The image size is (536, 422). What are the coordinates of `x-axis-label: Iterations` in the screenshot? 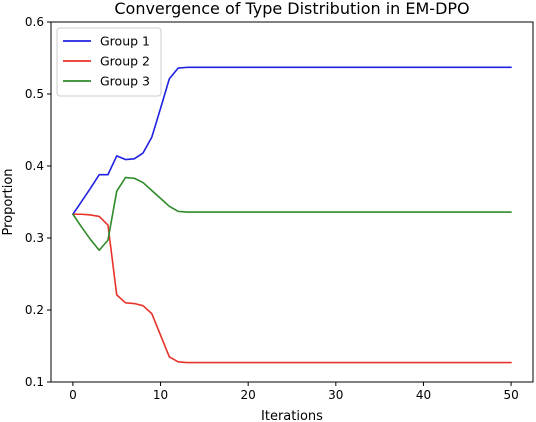 It's located at (292, 415).